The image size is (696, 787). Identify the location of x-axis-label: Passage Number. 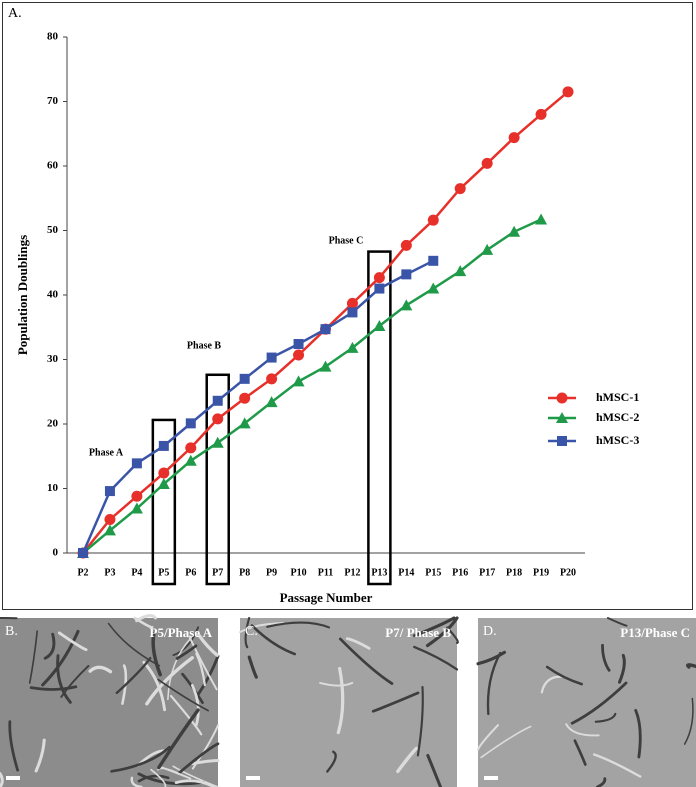
(326, 597).